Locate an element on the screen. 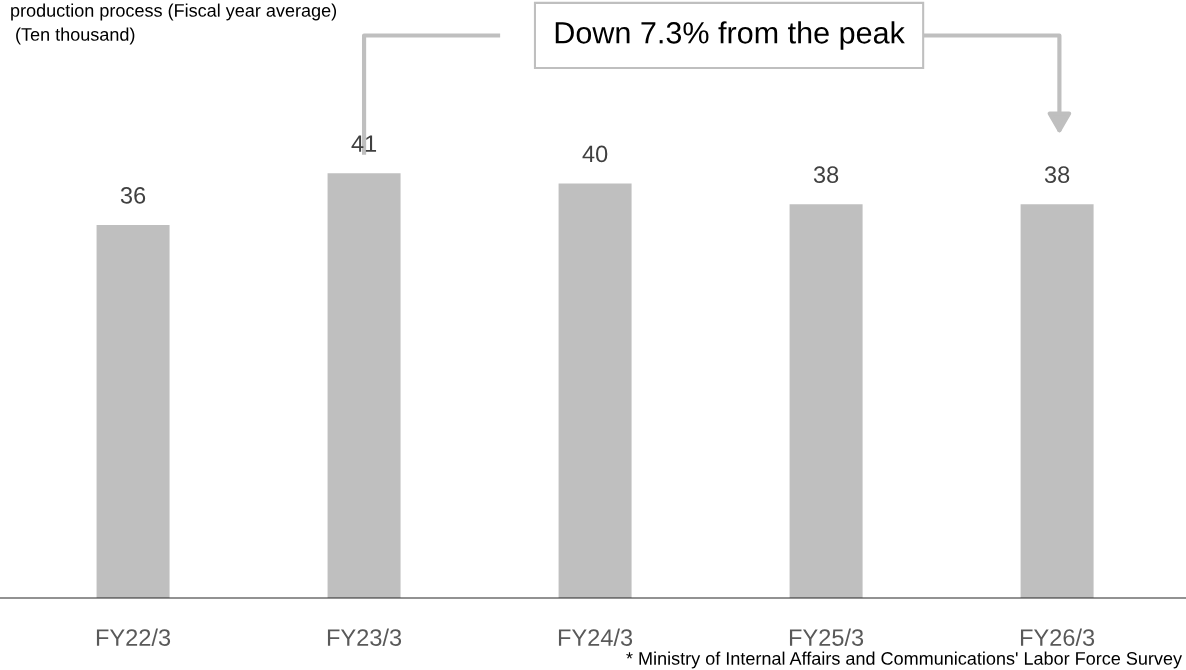  x-tick-label: FY22/3 is located at coordinates (133, 637).